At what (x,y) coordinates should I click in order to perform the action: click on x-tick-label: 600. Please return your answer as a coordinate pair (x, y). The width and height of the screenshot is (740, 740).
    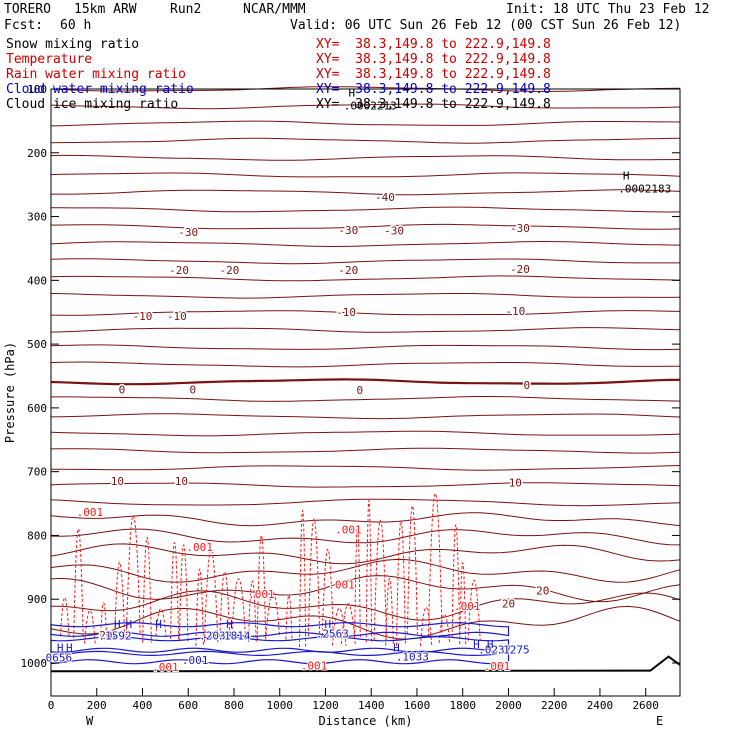
    Looking at the image, I should click on (188, 705).